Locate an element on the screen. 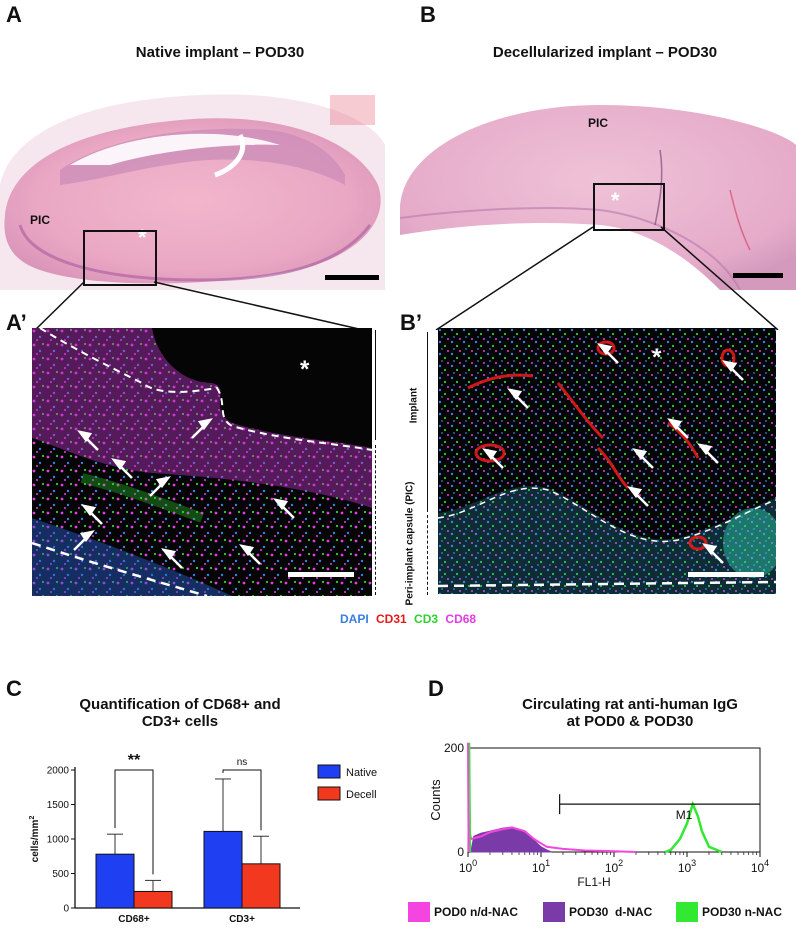 This screenshot has width=796, height=928. d-x-tick-label: 10² is located at coordinates (614, 866).